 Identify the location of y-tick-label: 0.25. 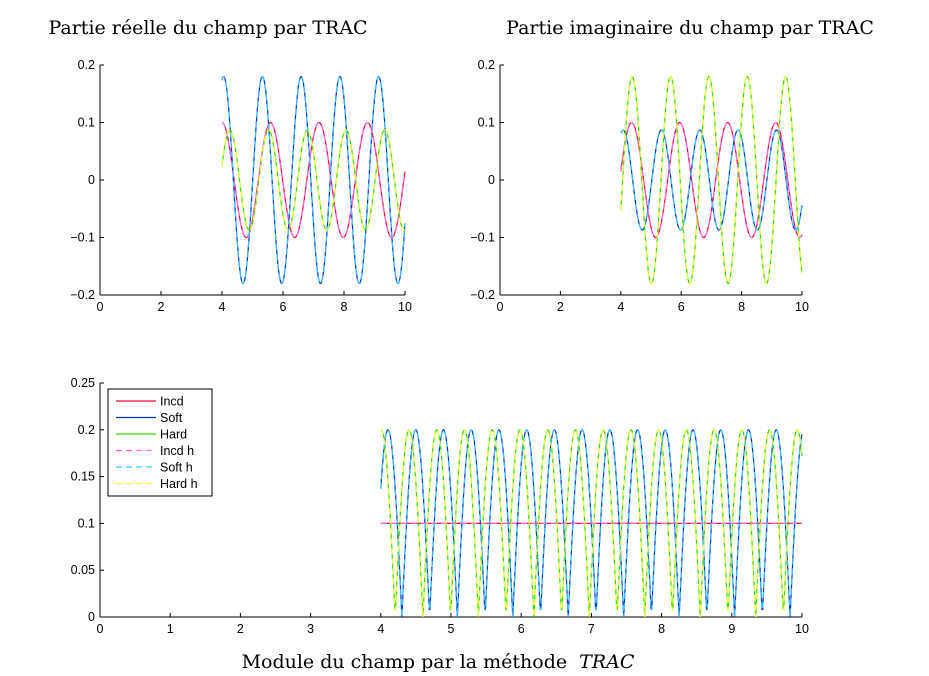
(83, 383).